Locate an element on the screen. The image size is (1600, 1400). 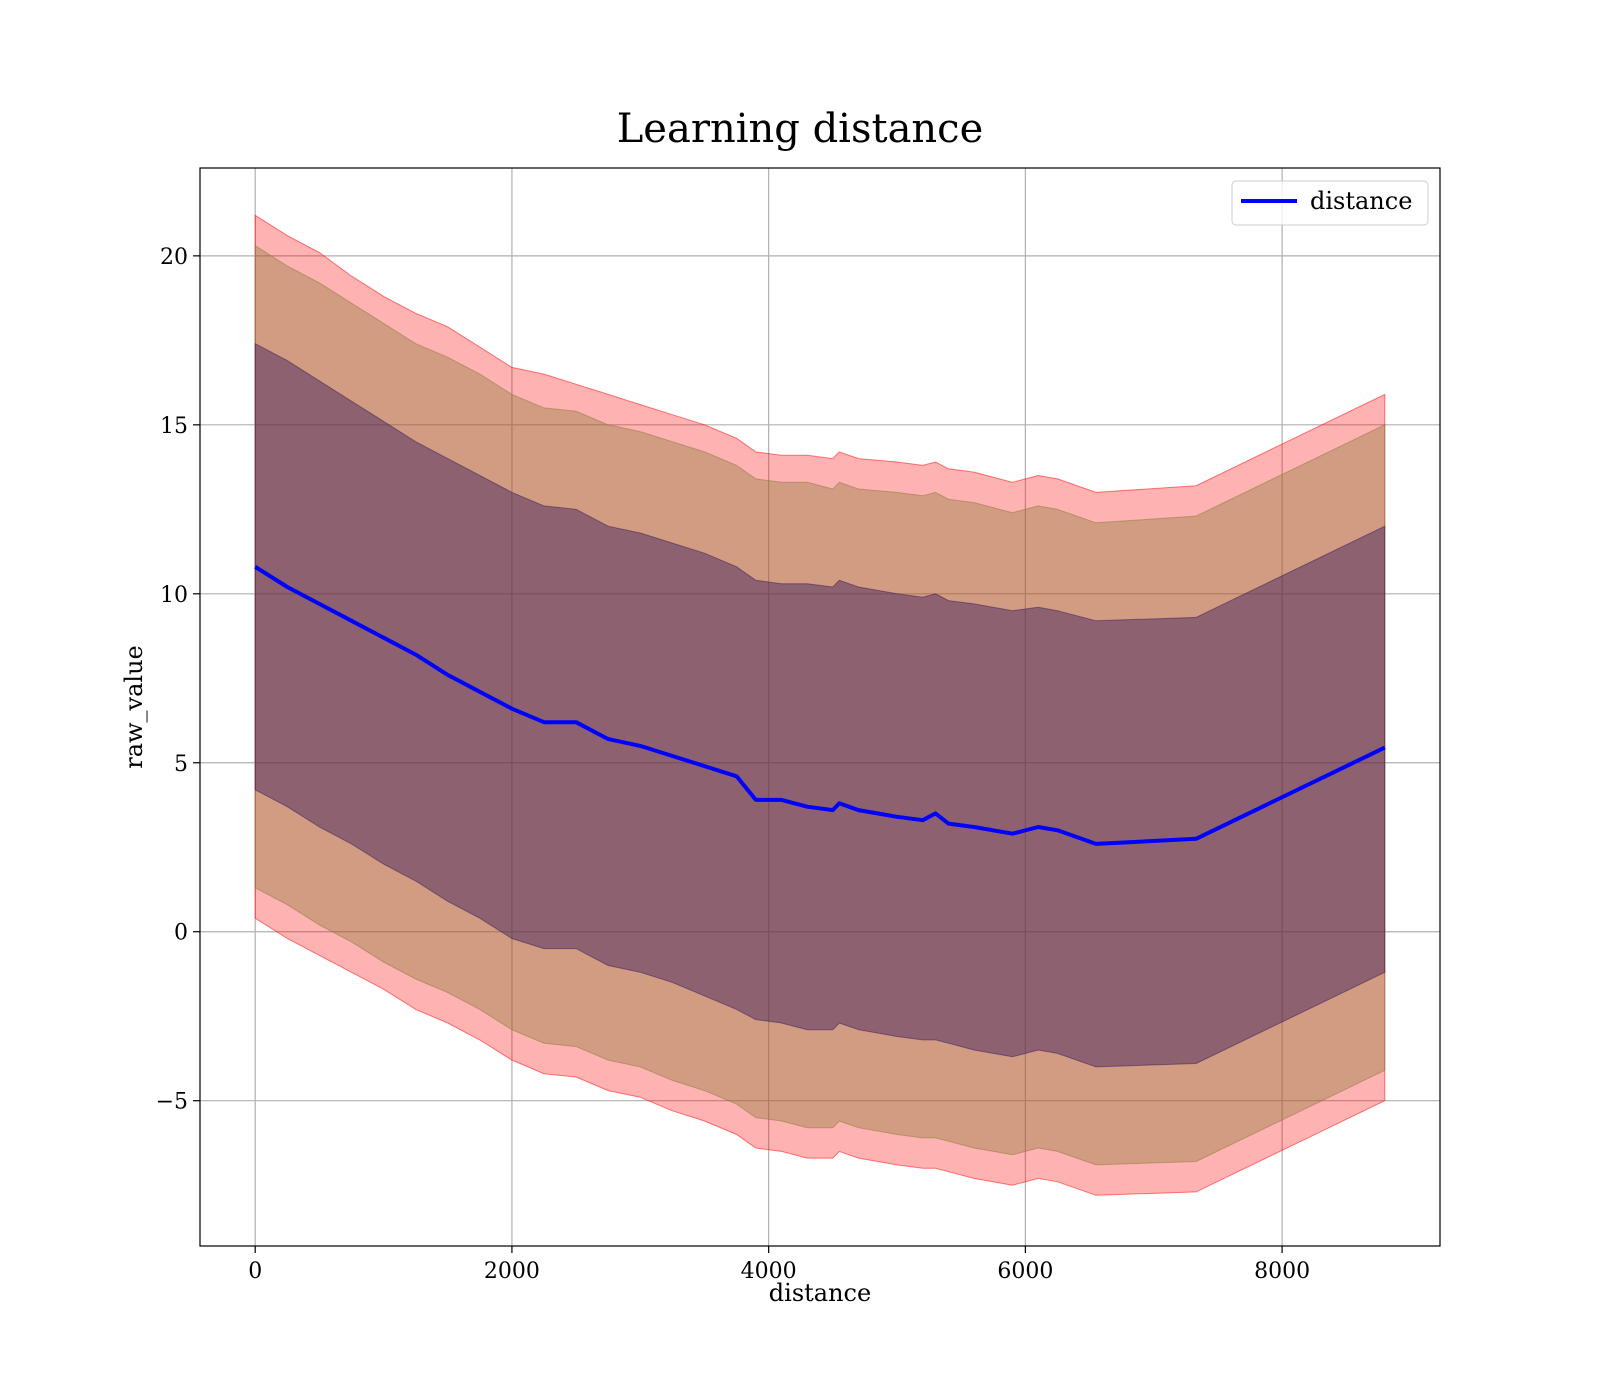
legend-box is located at coordinates (1330, 203).